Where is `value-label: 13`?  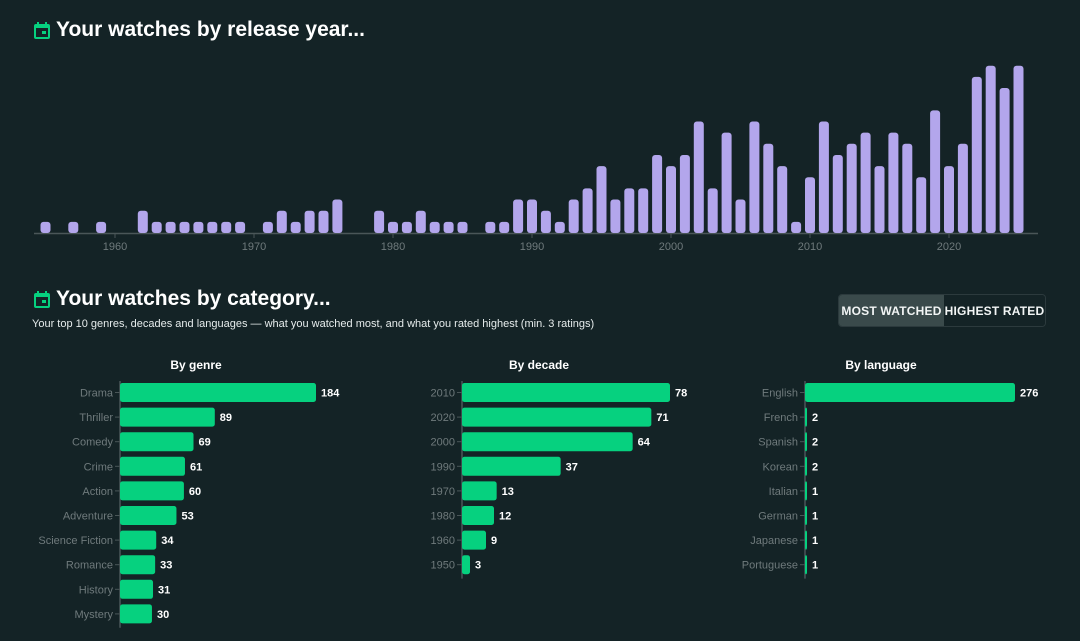 value-label: 13 is located at coordinates (508, 492).